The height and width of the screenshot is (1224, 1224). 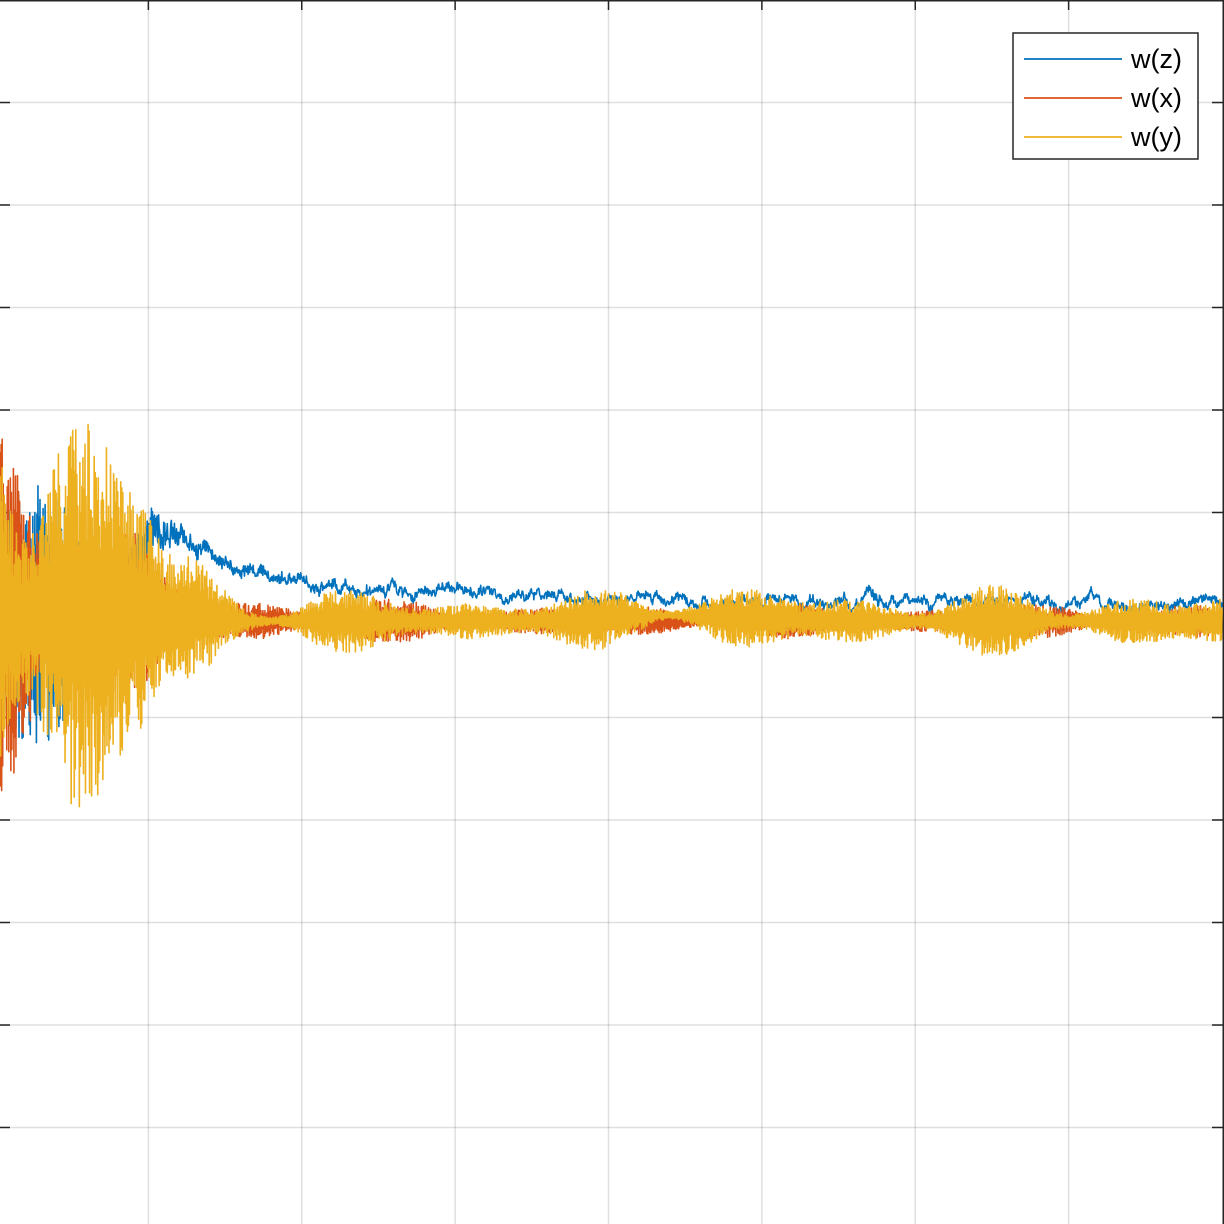 I want to click on legend: w(z) w(x) w(y), so click(x=1105, y=96).